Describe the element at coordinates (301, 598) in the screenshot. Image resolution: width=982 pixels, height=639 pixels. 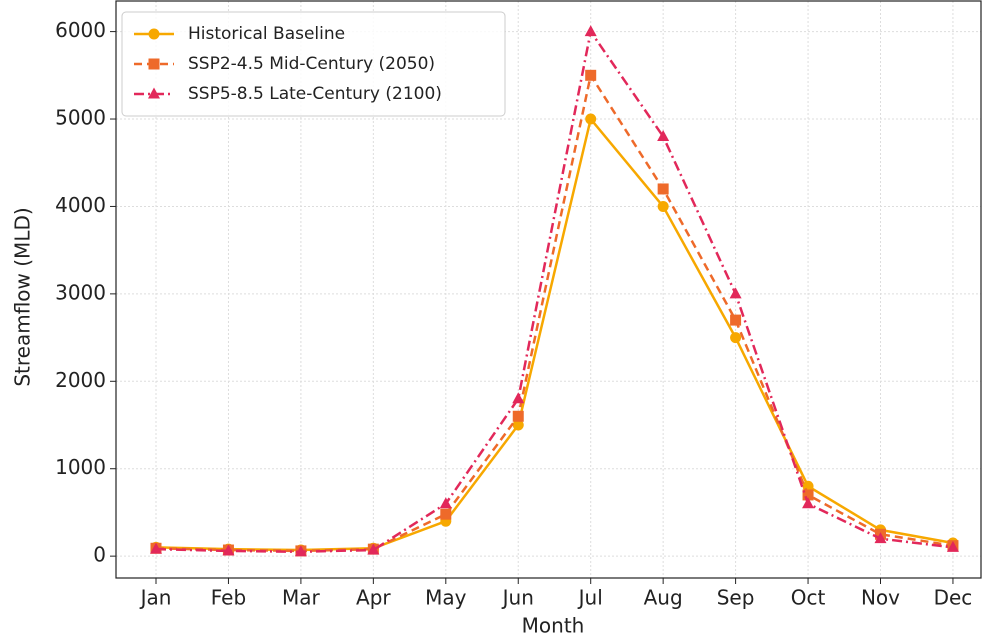
I see `x-tick-label: Mar` at that location.